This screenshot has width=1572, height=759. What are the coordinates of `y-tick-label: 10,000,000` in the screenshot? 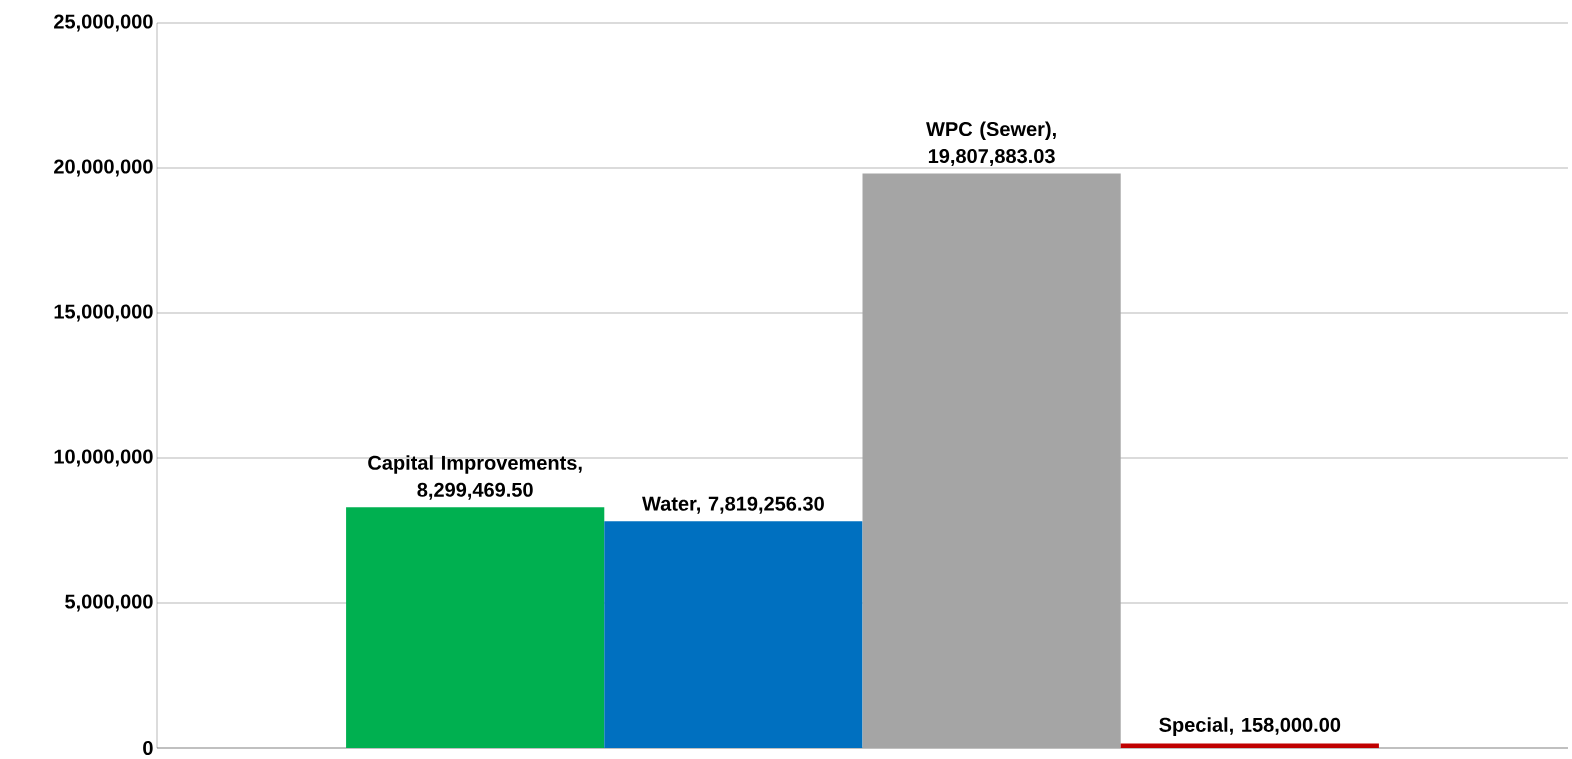 It's located at (103, 458).